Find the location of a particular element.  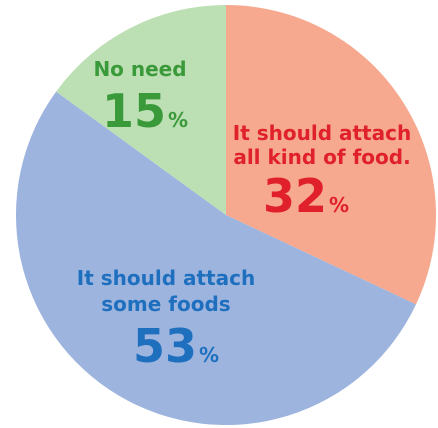

slice-value-0: 32% is located at coordinates (306, 196).